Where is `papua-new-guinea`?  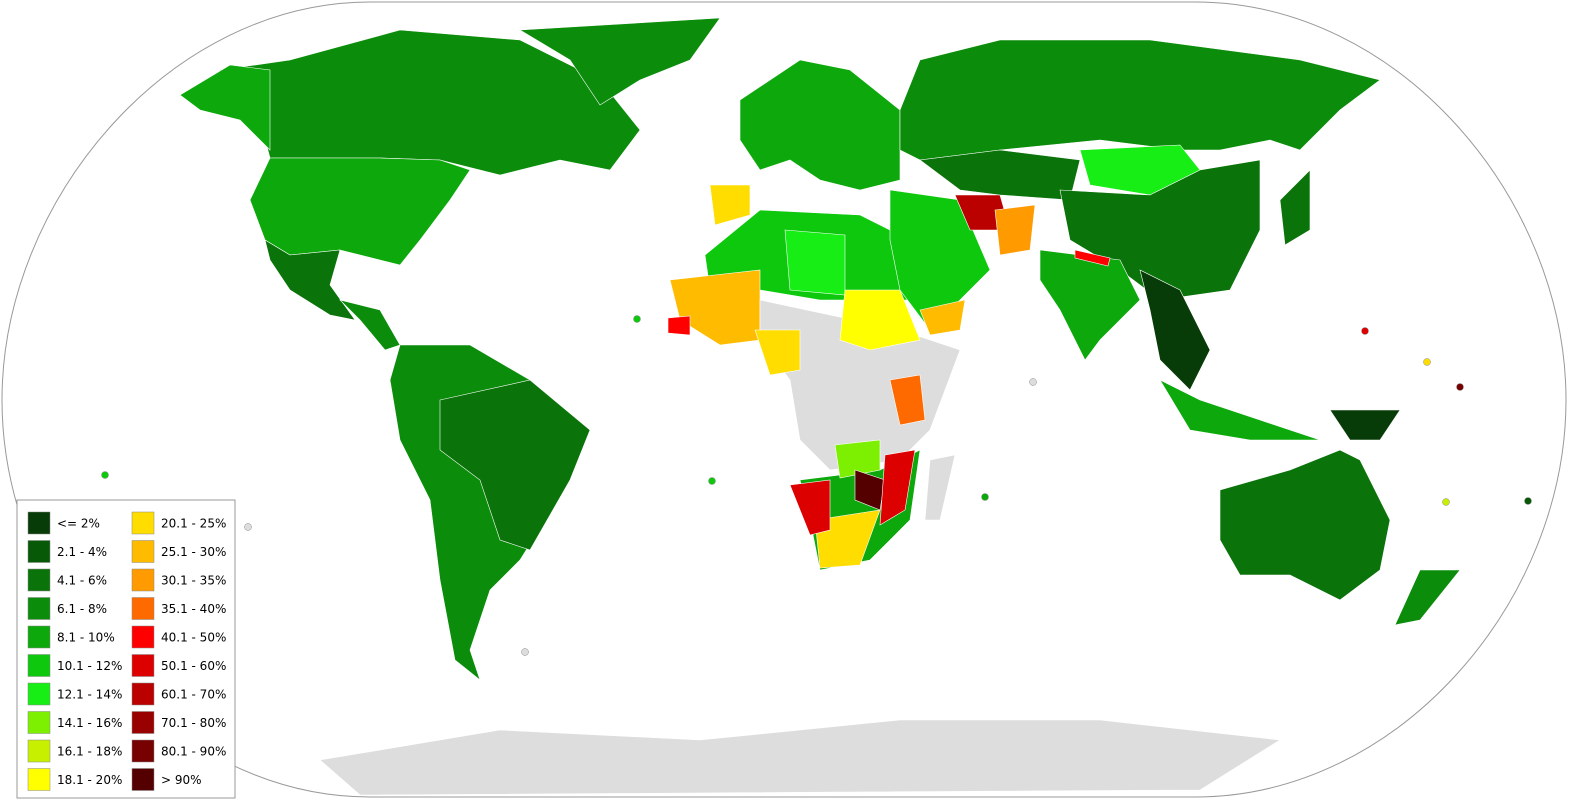
papua-new-guinea is located at coordinates (1365, 425).